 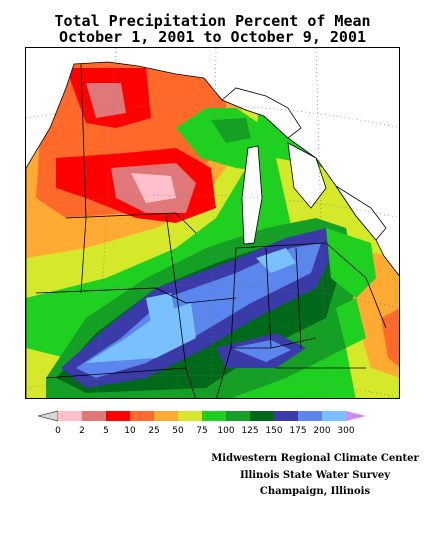 What do you see at coordinates (315, 491) in the screenshot?
I see `credit-location: Champaign, Illinois` at bounding box center [315, 491].